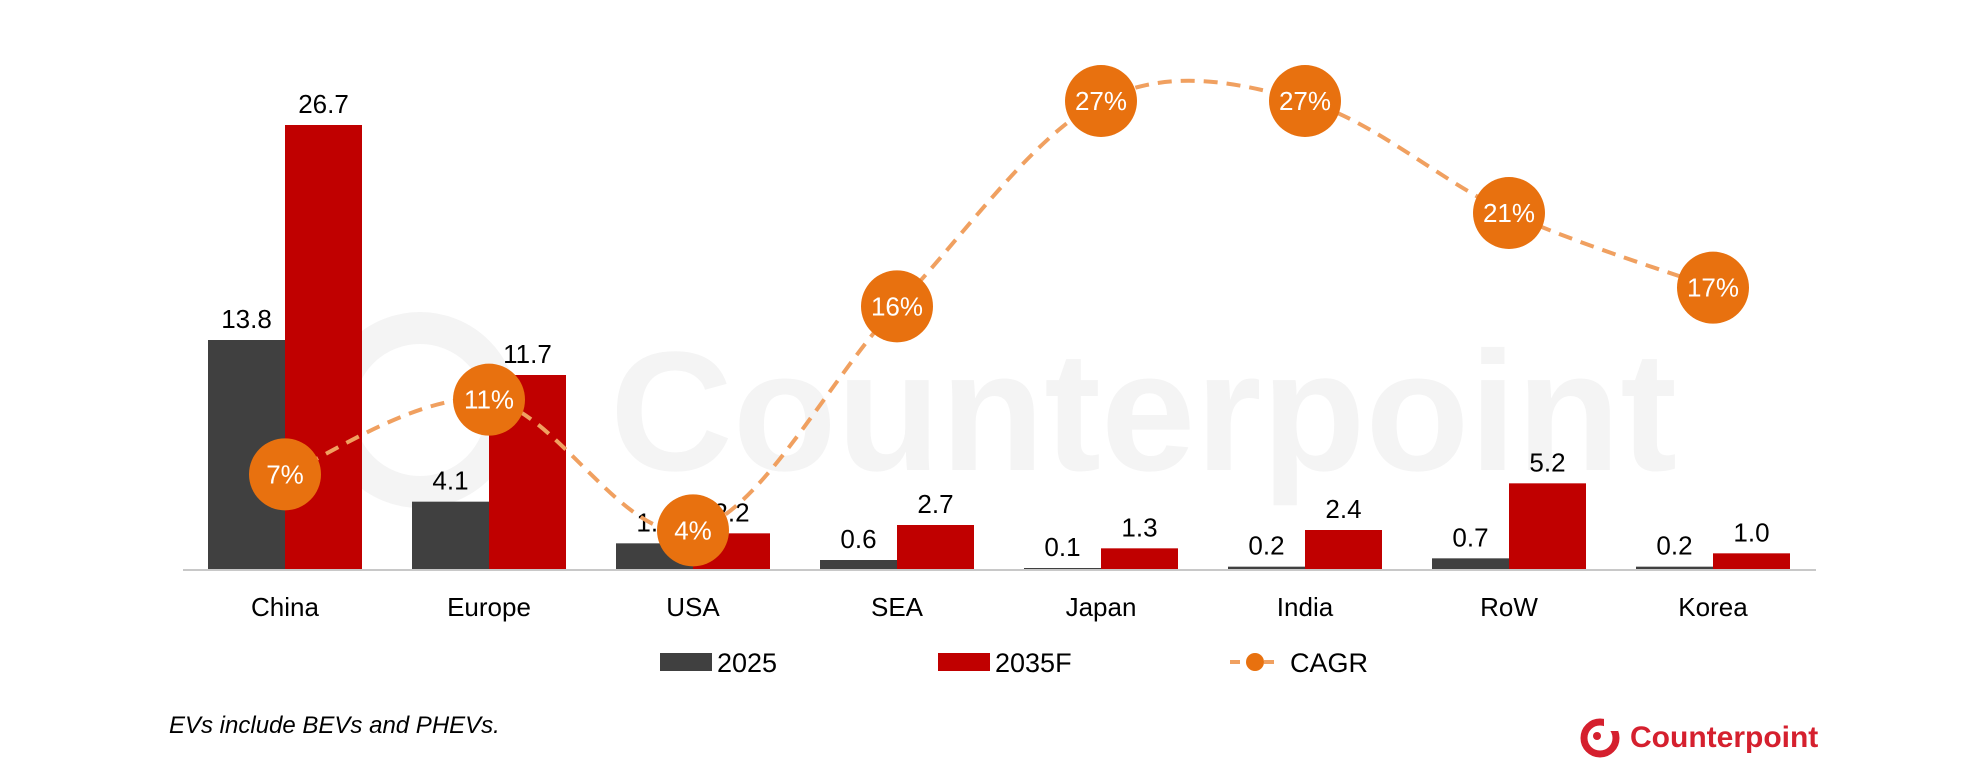 This screenshot has width=1963, height=767. I want to click on x-tick-label: RoW, so click(1509, 607).